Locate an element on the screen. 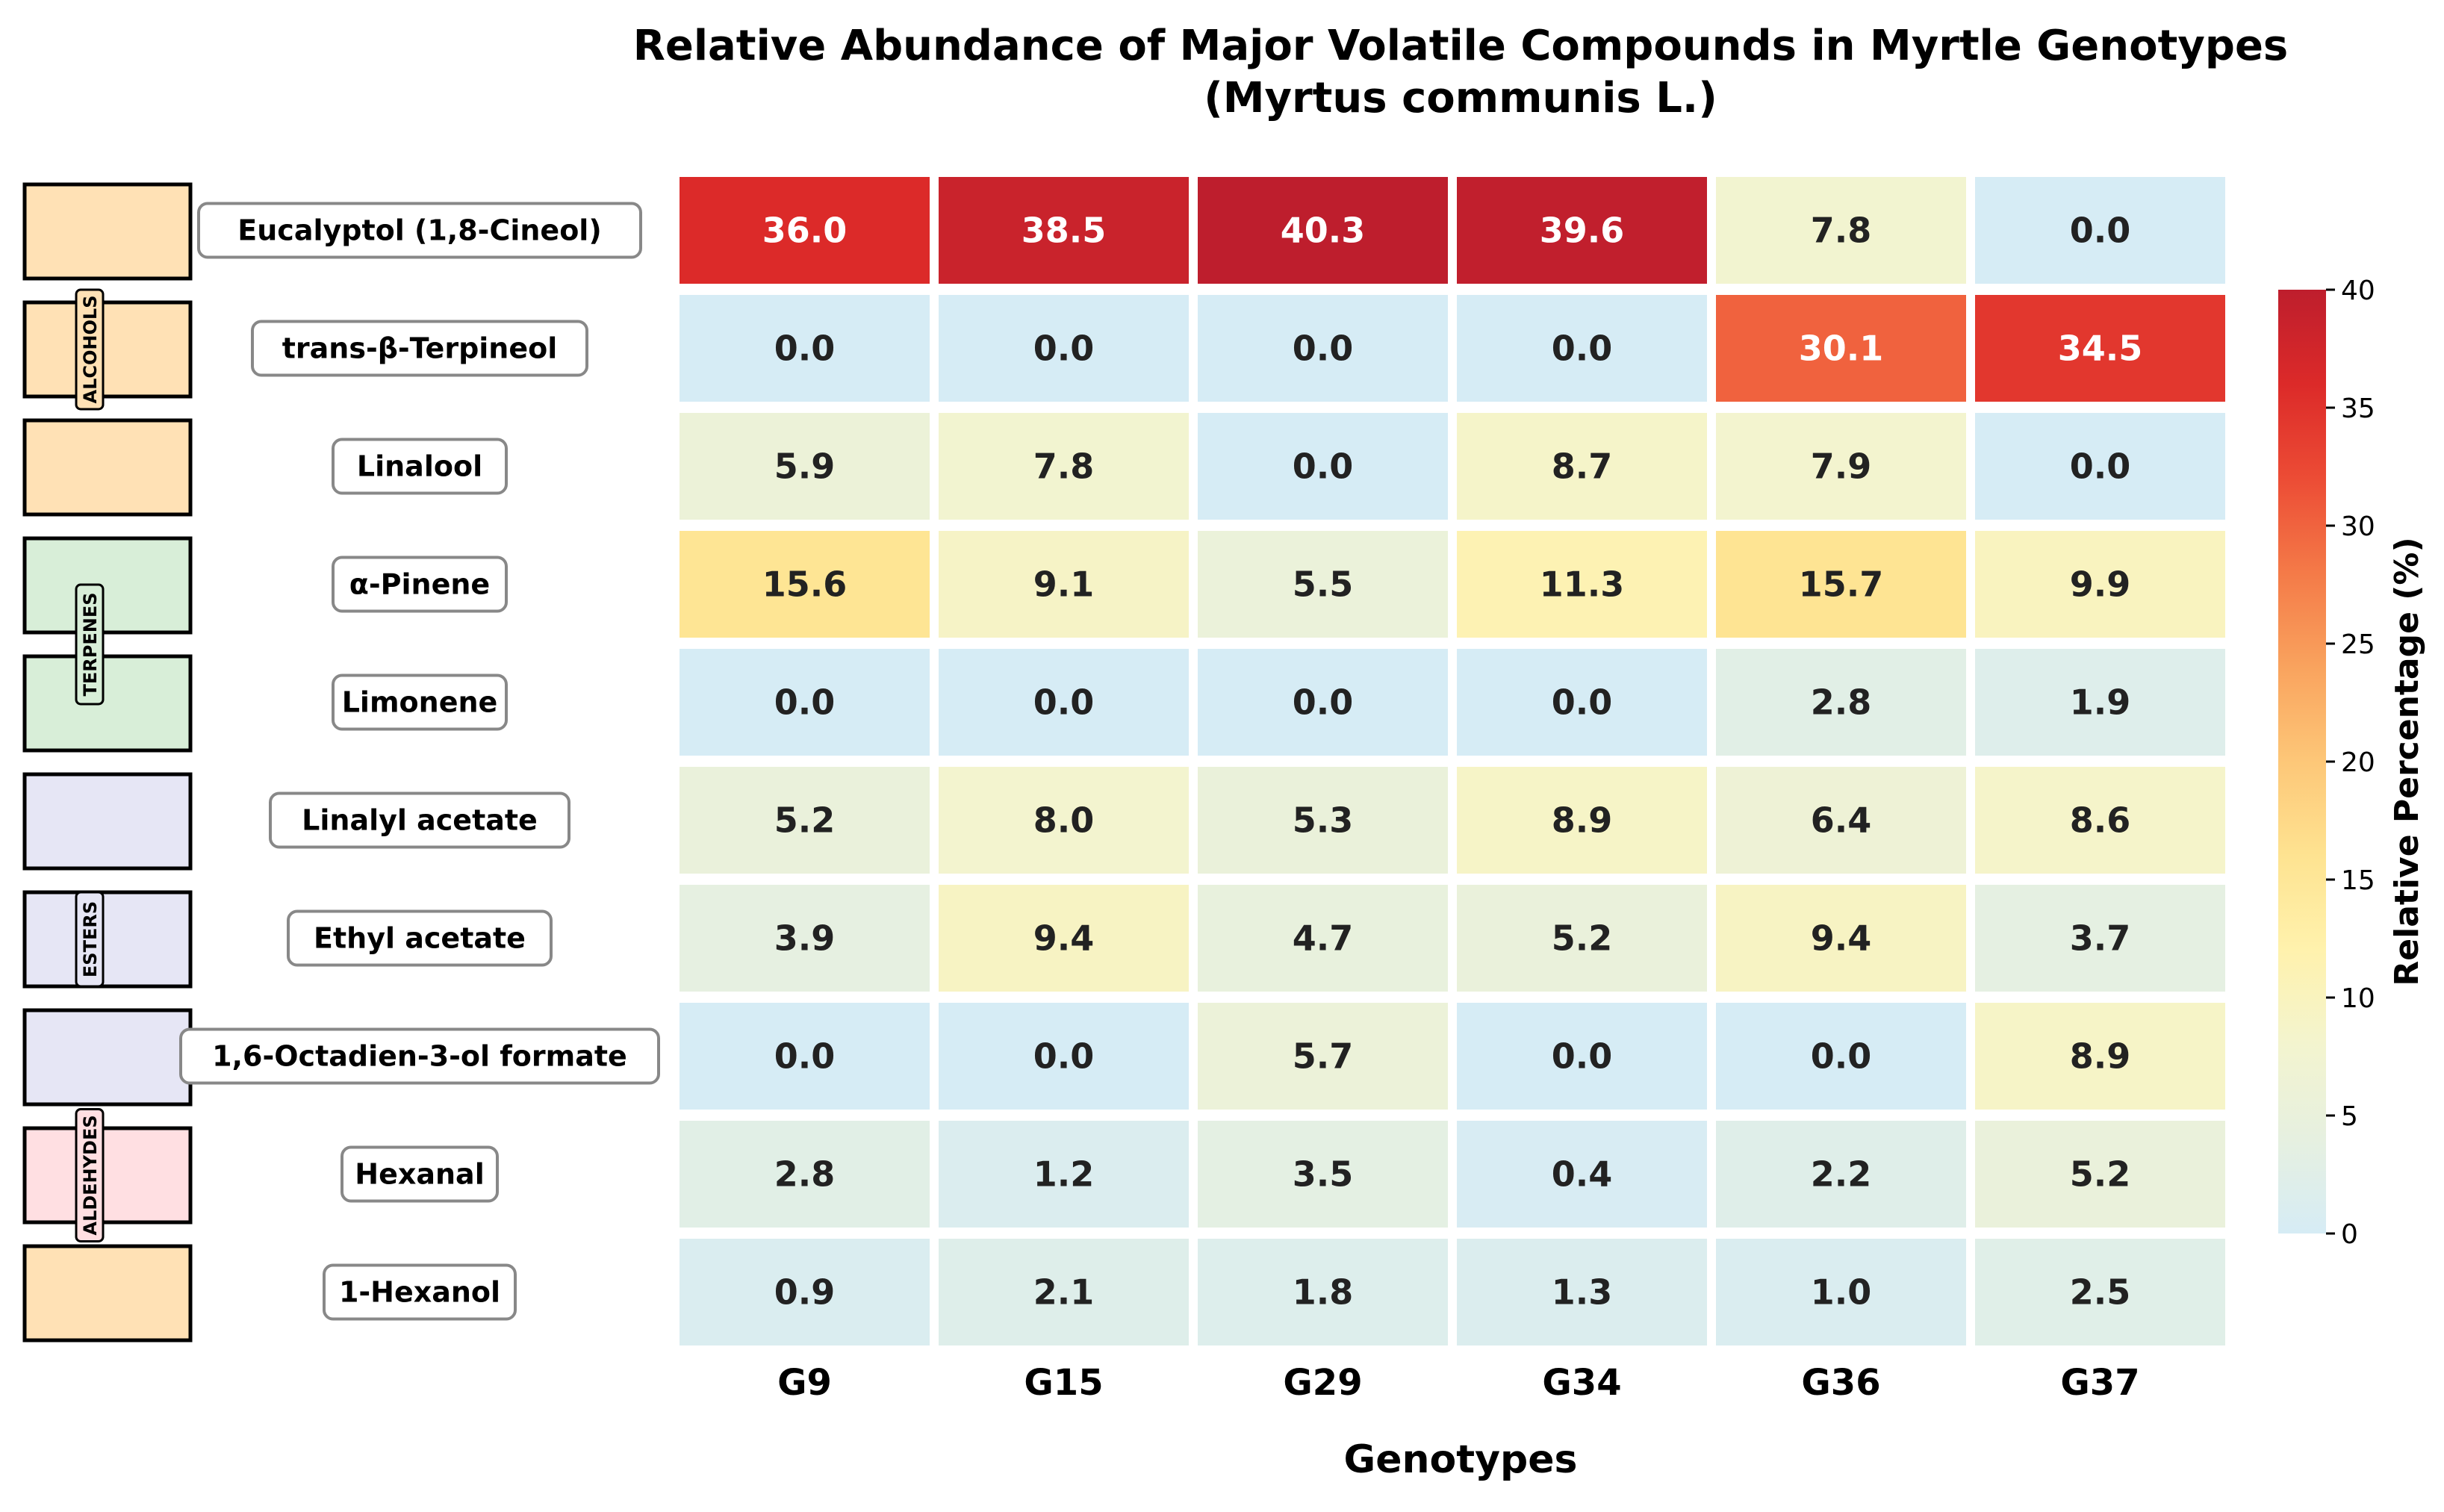  heatmap-cell: 0.4 is located at coordinates (1582, 1174).